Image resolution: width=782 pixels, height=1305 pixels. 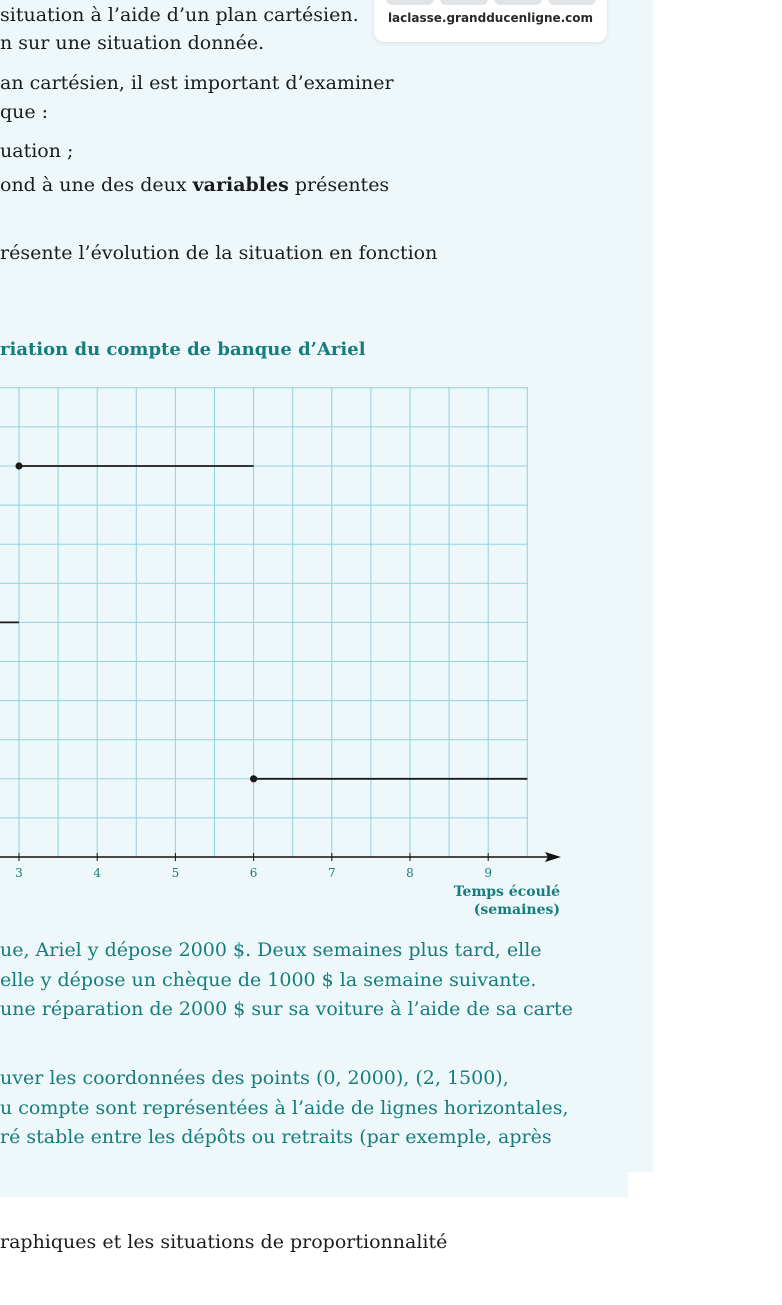 I want to click on chart-x-ticks: 3 4 5 6 7 8 9, so click(x=253, y=866).